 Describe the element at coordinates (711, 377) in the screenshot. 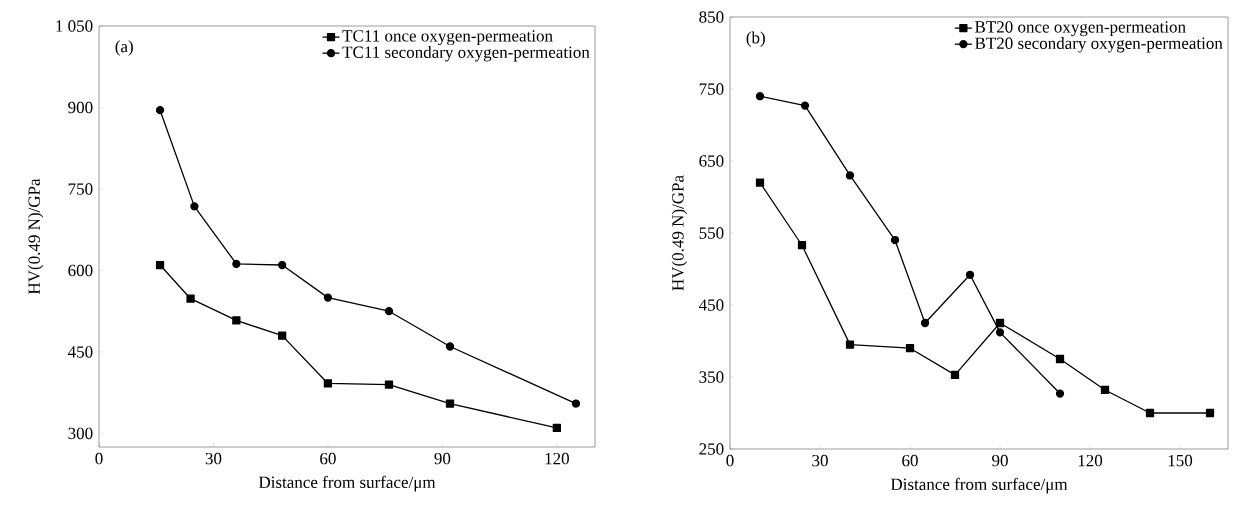

I see `y-tick-label: 350` at that location.